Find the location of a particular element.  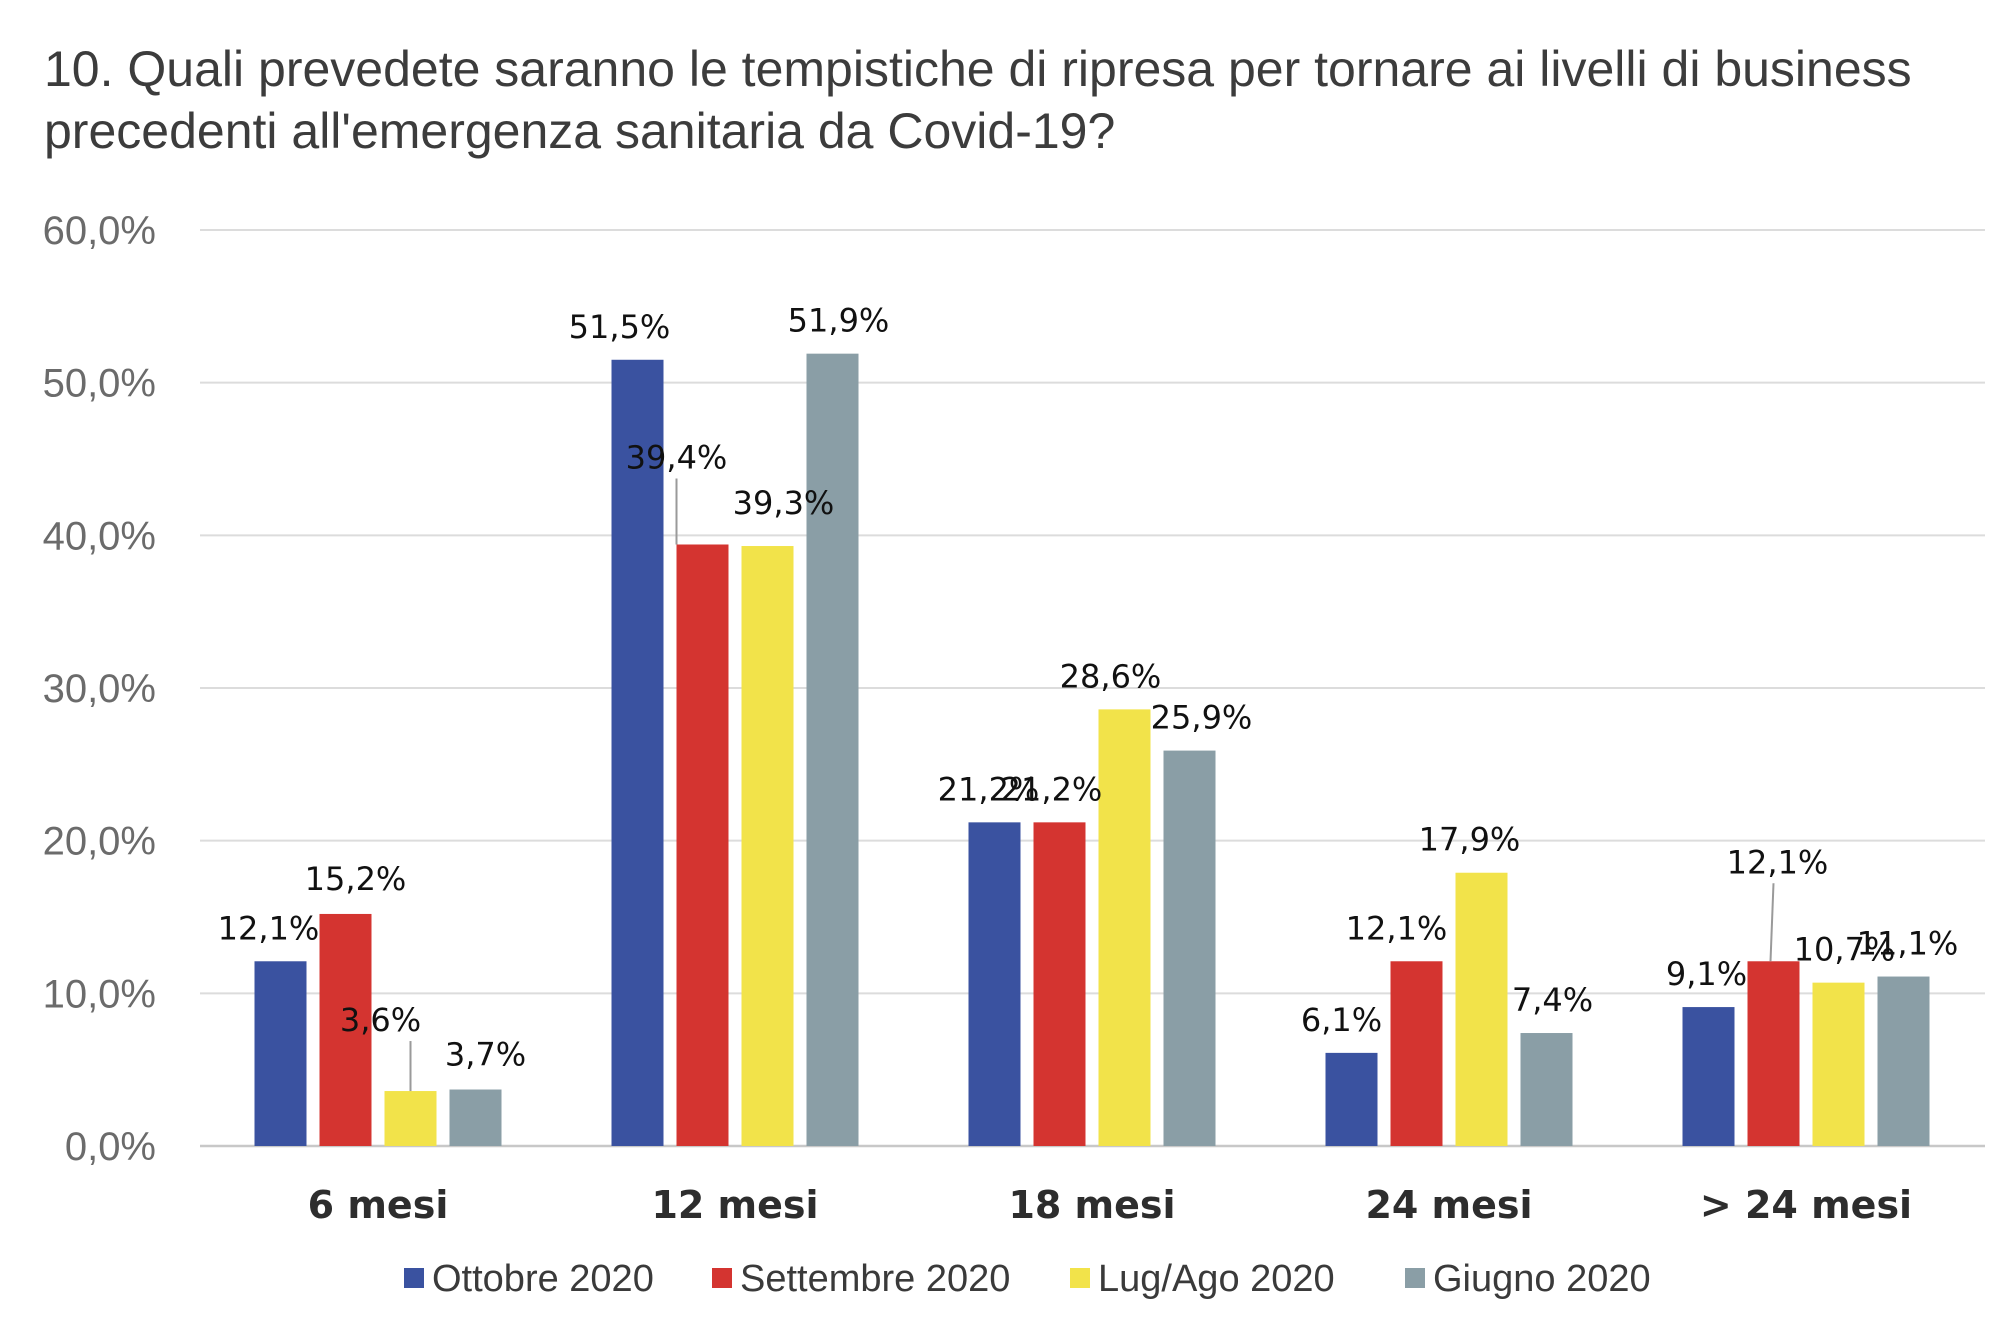

data-label: 7,4% is located at coordinates (1552, 1000).